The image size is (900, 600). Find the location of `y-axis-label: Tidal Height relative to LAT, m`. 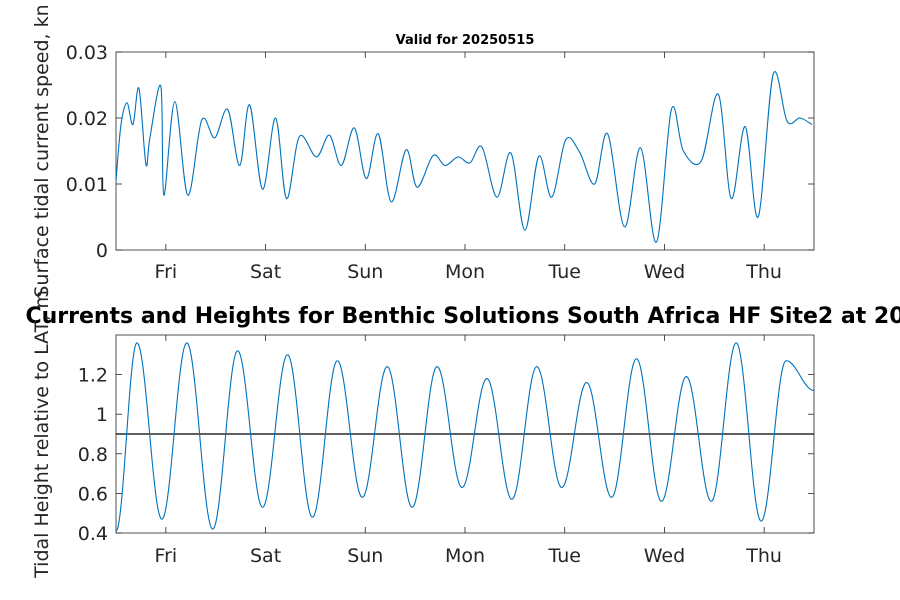

y-axis-label: Tidal Height relative to LAT, m is located at coordinates (42, 434).